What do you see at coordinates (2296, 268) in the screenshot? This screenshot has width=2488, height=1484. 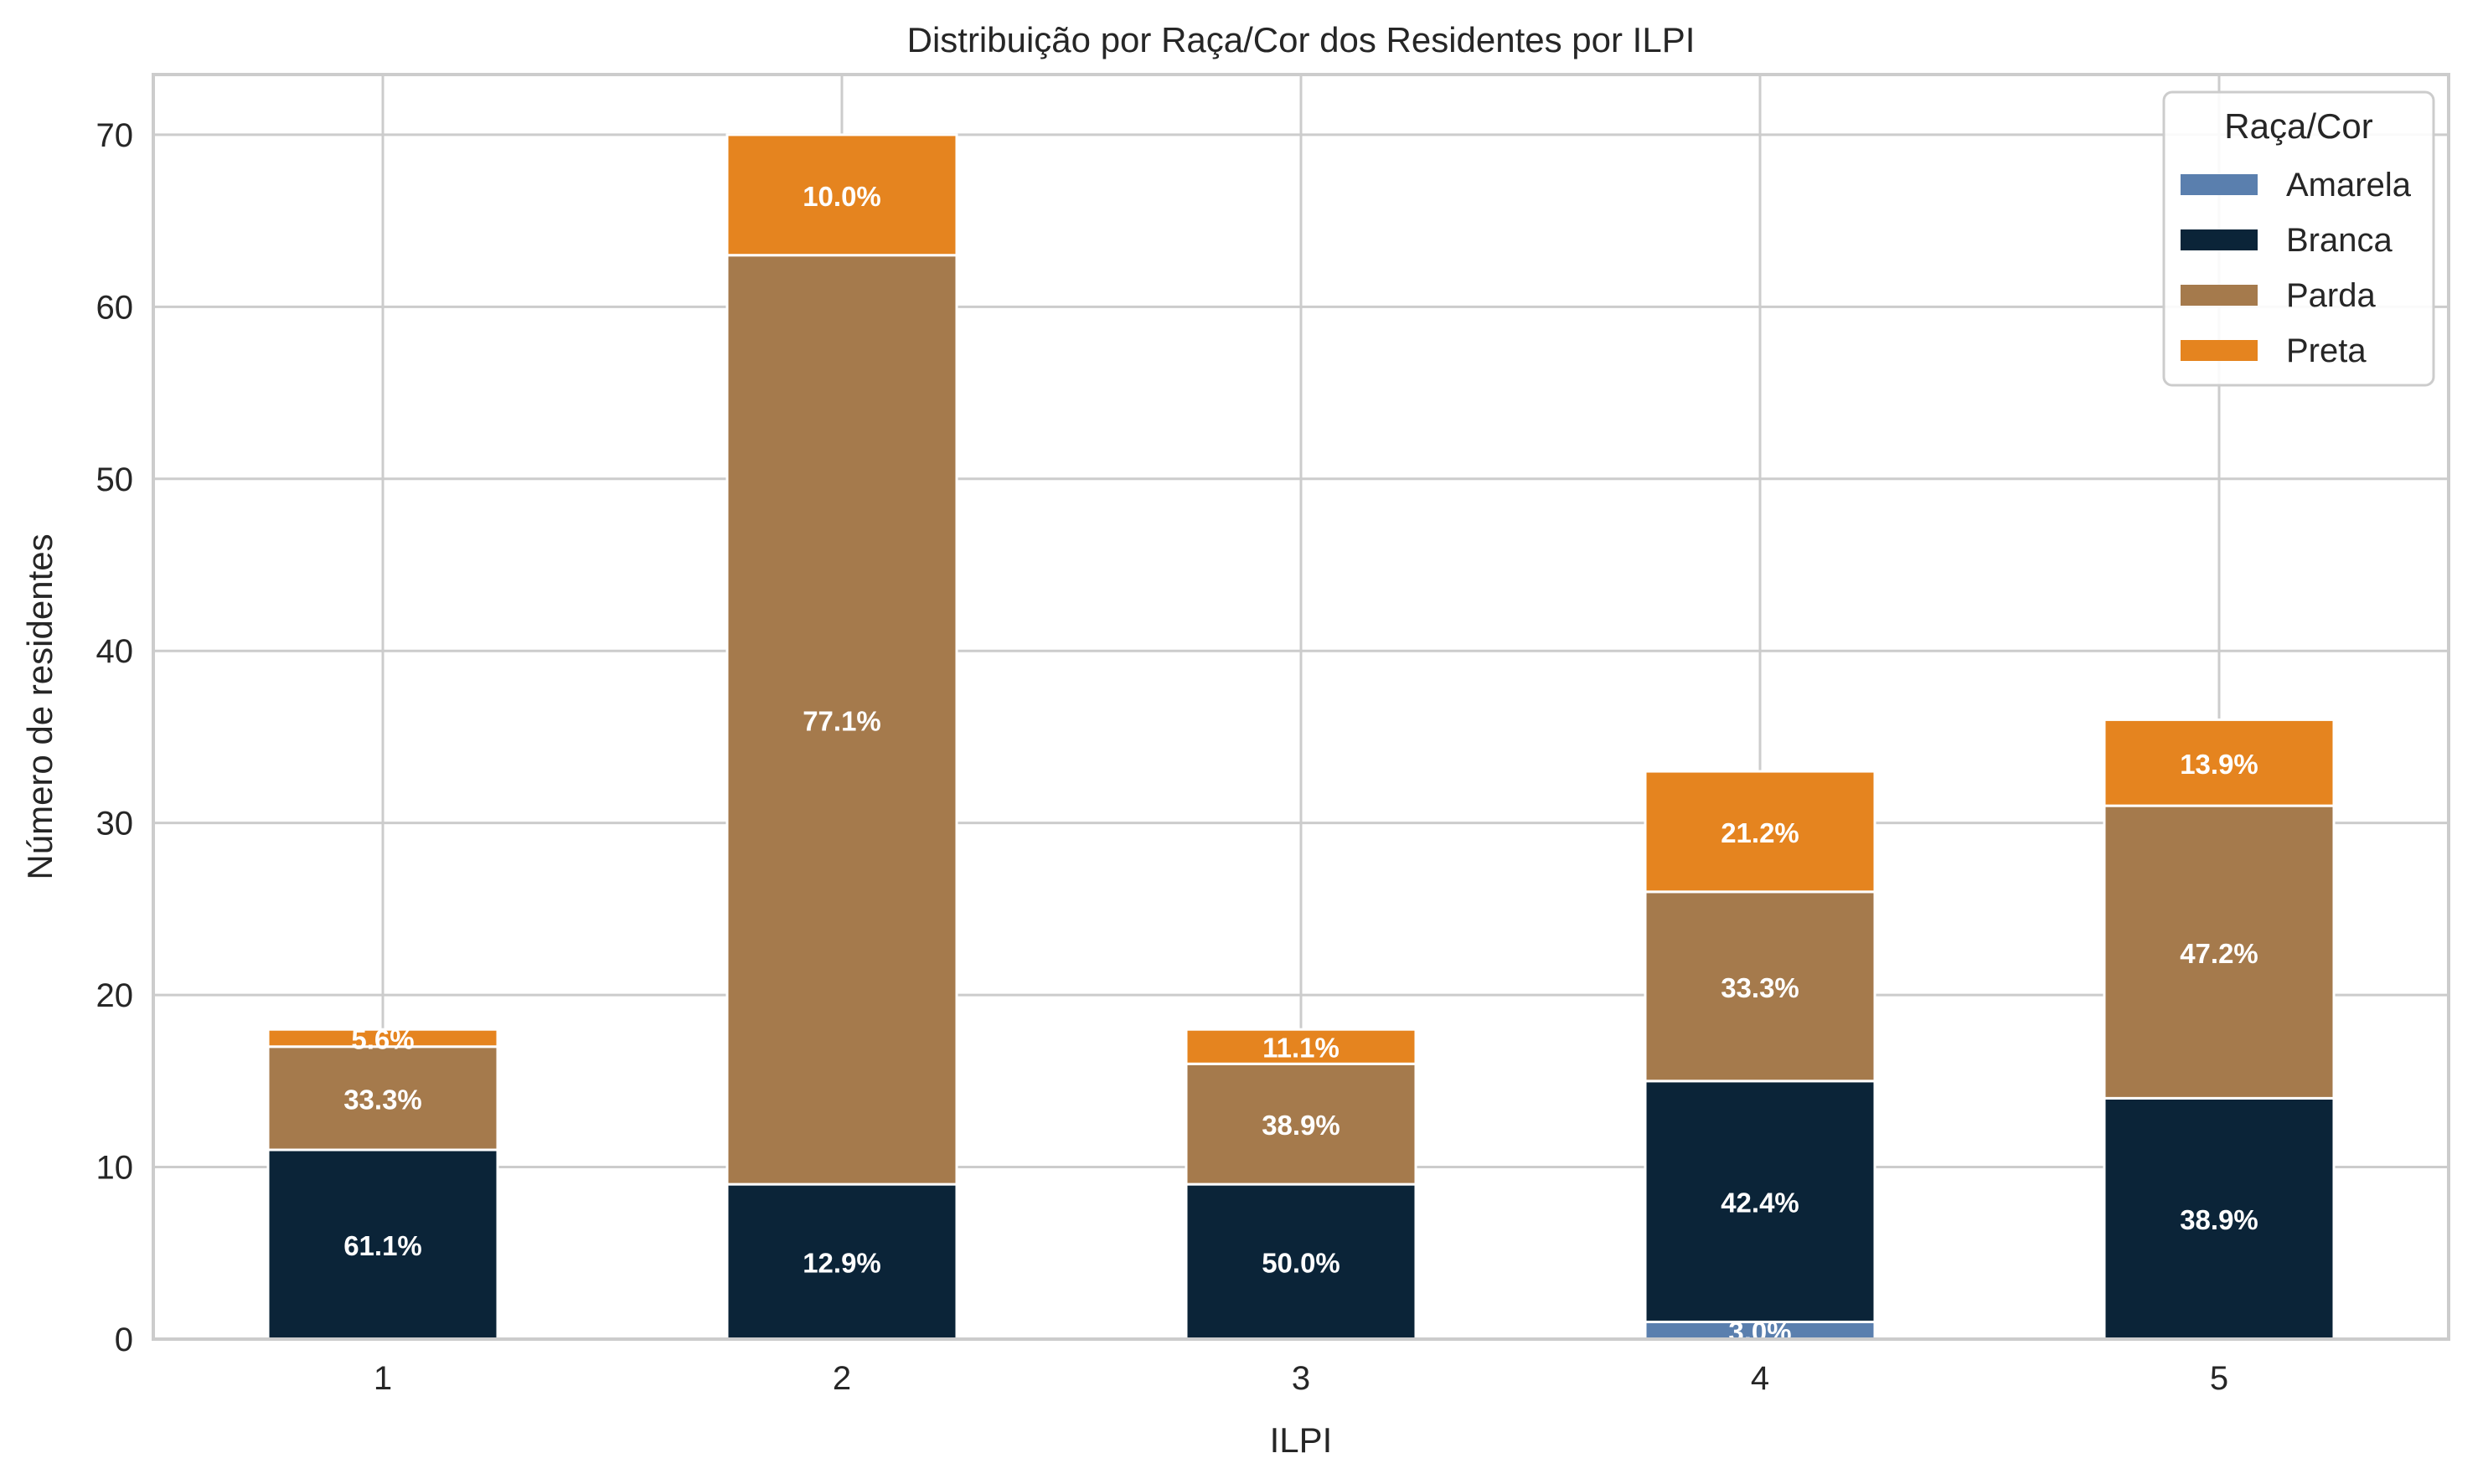 I see `legend-items: Amarela Branca Parda Preta` at bounding box center [2296, 268].